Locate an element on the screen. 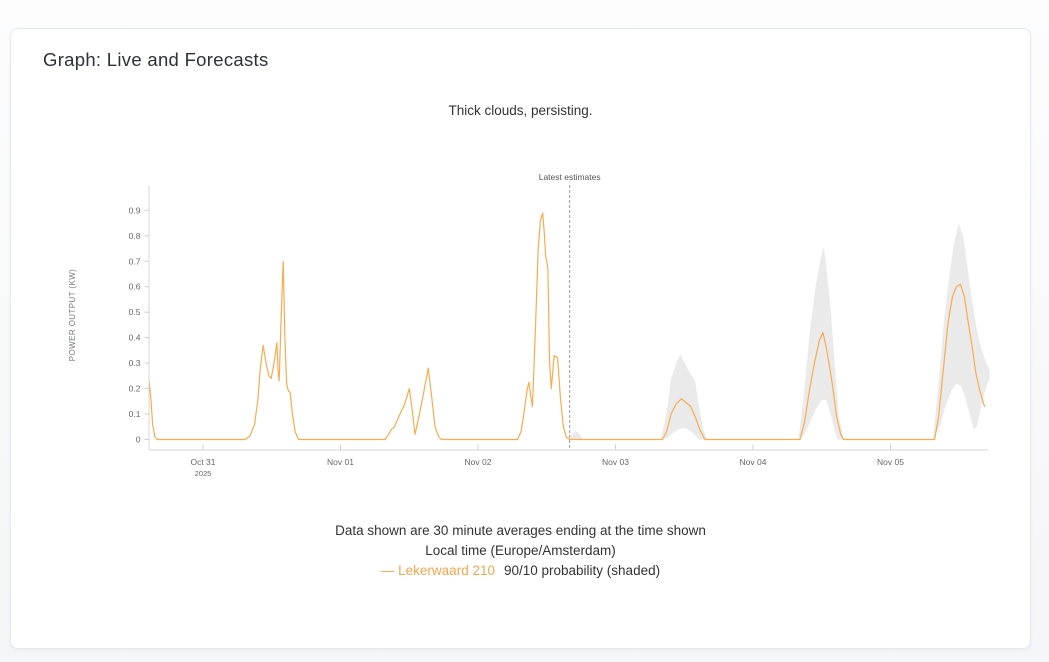  x-tick-label: Nov 04 is located at coordinates (753, 462).